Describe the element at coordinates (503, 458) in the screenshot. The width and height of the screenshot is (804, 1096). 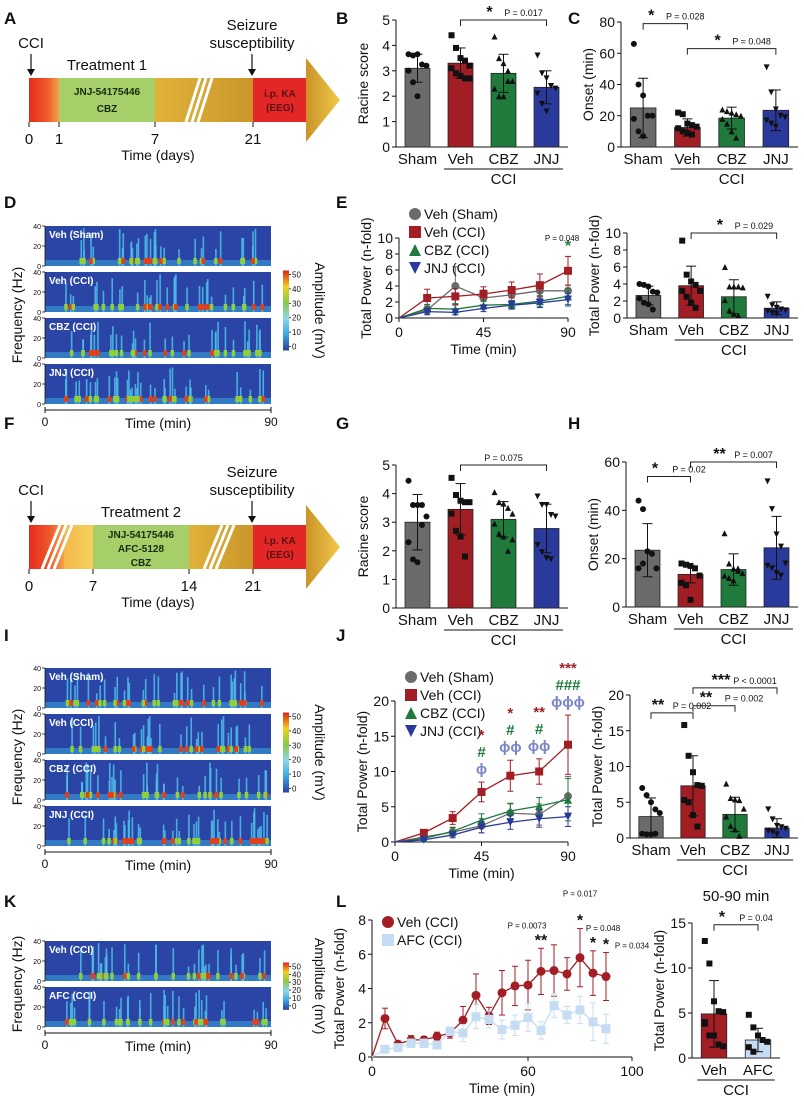
I see `p-value: P = 0.075` at that location.